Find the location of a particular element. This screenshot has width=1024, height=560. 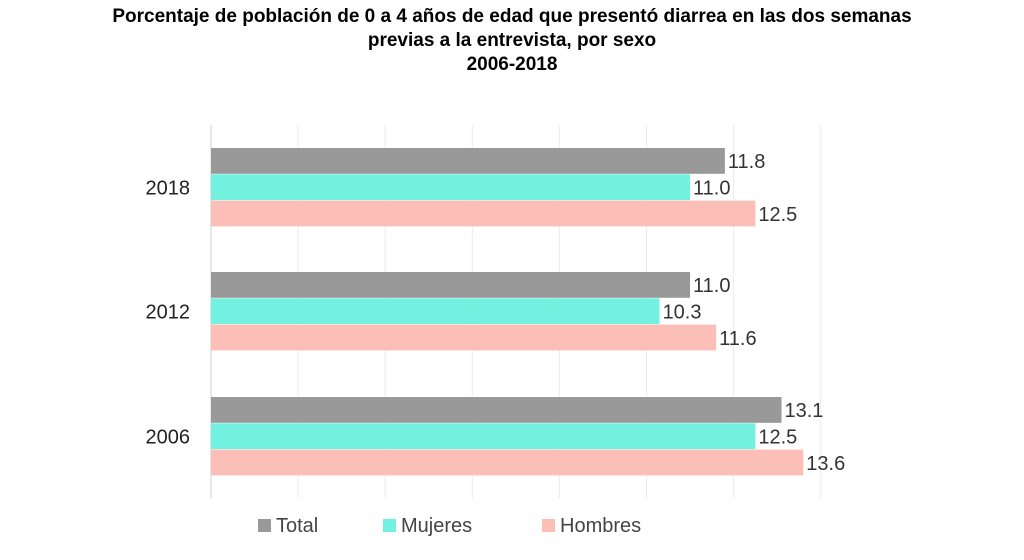

data-label: 13.1 is located at coordinates (804, 411).